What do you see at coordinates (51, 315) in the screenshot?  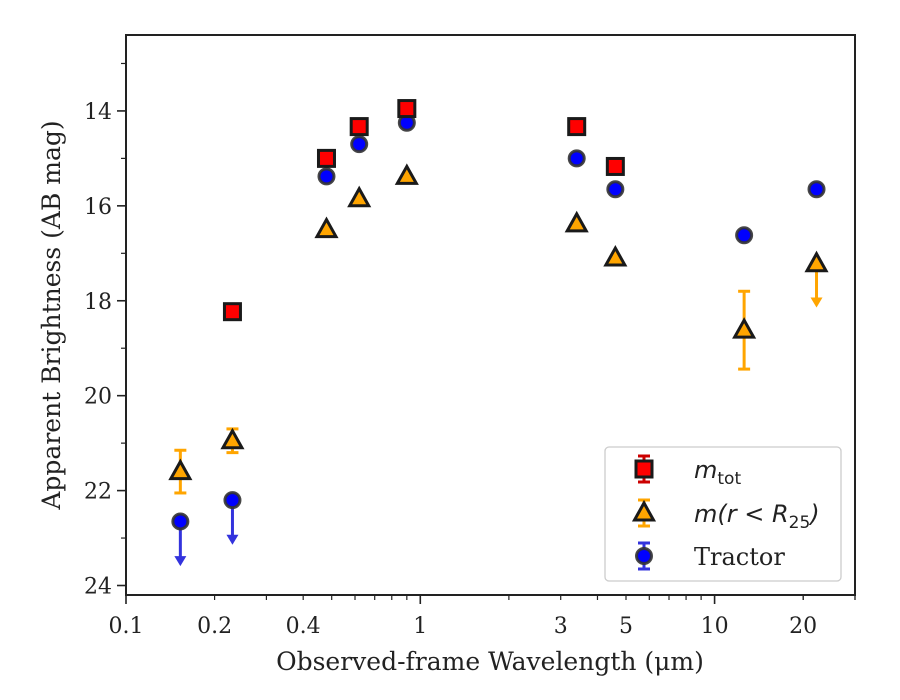 I see `y-axis-label: Apparent Brightness (AB mag)` at bounding box center [51, 315].